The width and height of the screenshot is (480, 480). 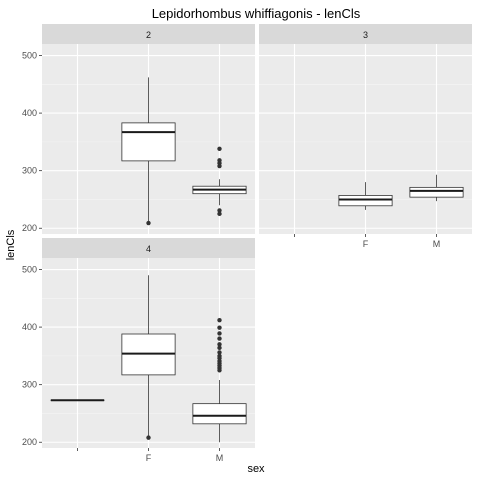 I want to click on facet-strip-label: 3, so click(x=365, y=35).